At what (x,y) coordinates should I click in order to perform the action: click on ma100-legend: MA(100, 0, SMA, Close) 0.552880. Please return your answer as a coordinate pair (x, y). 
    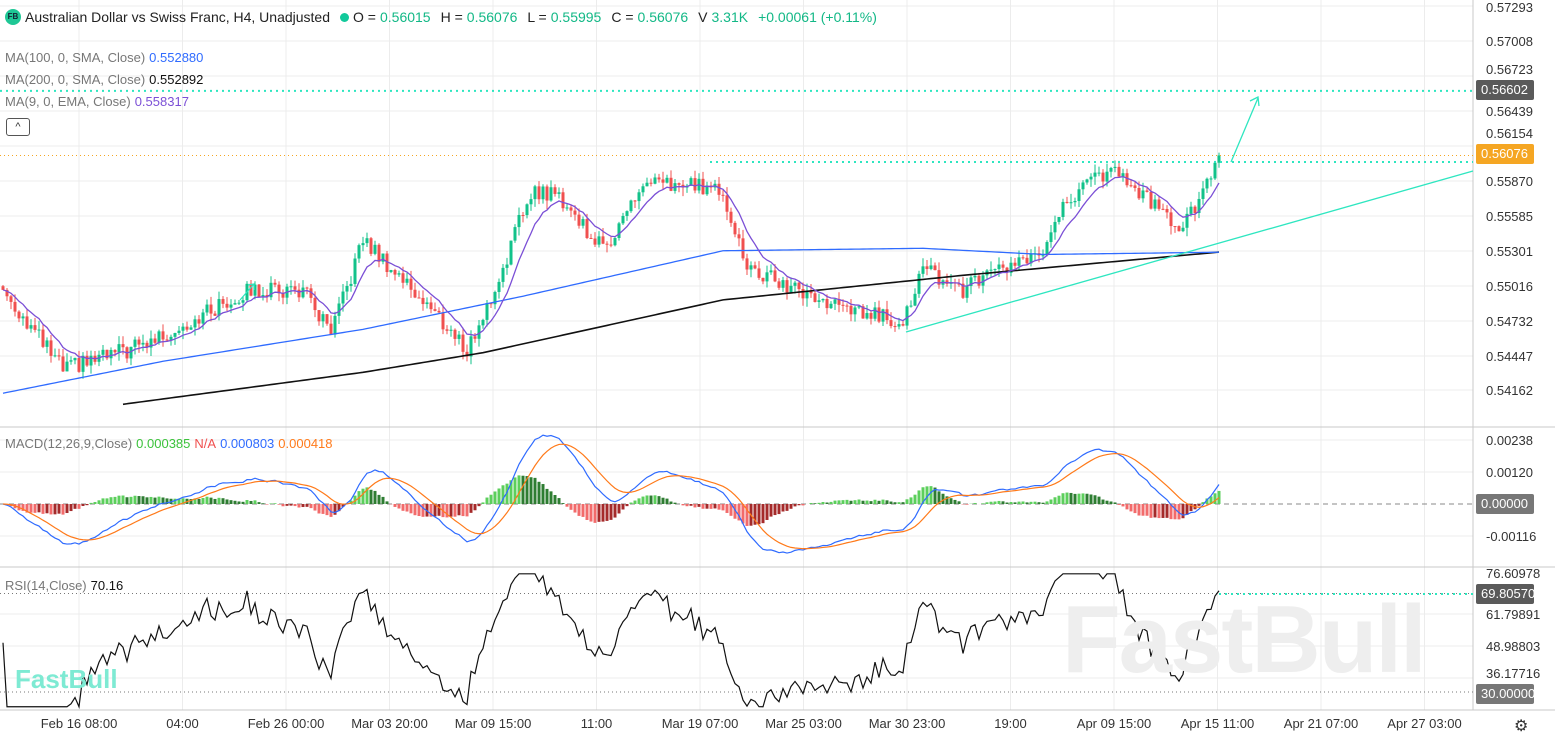
    Looking at the image, I should click on (106, 57).